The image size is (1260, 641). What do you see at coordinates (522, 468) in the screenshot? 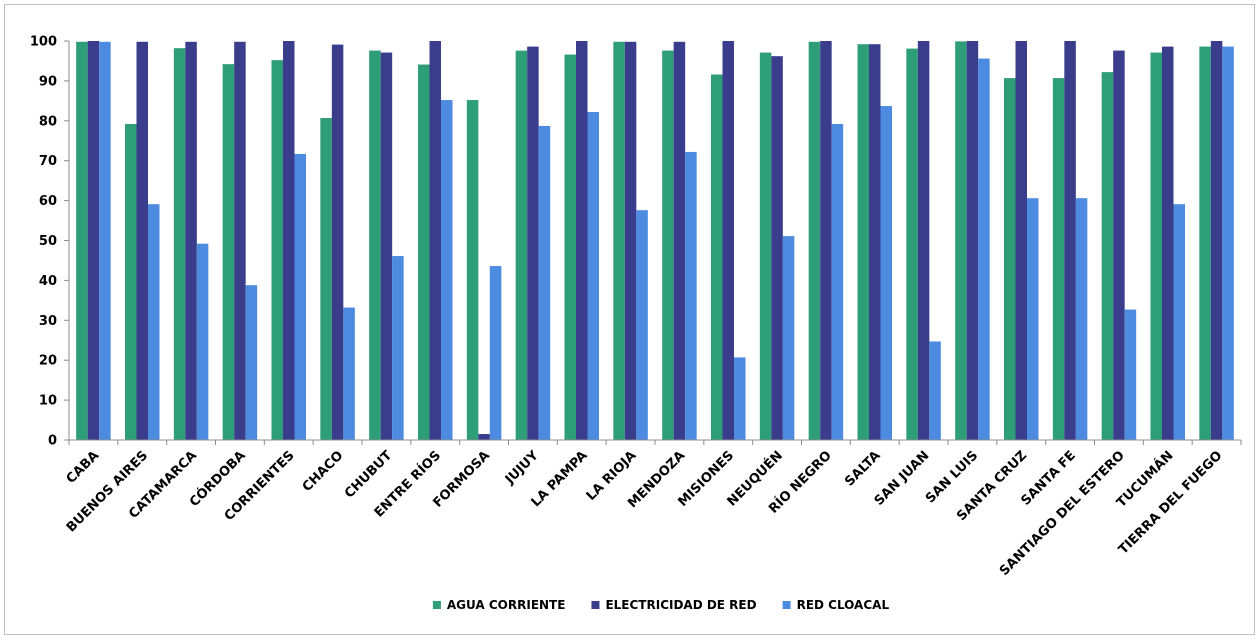
I see `x-tick-label: JUJUY` at bounding box center [522, 468].